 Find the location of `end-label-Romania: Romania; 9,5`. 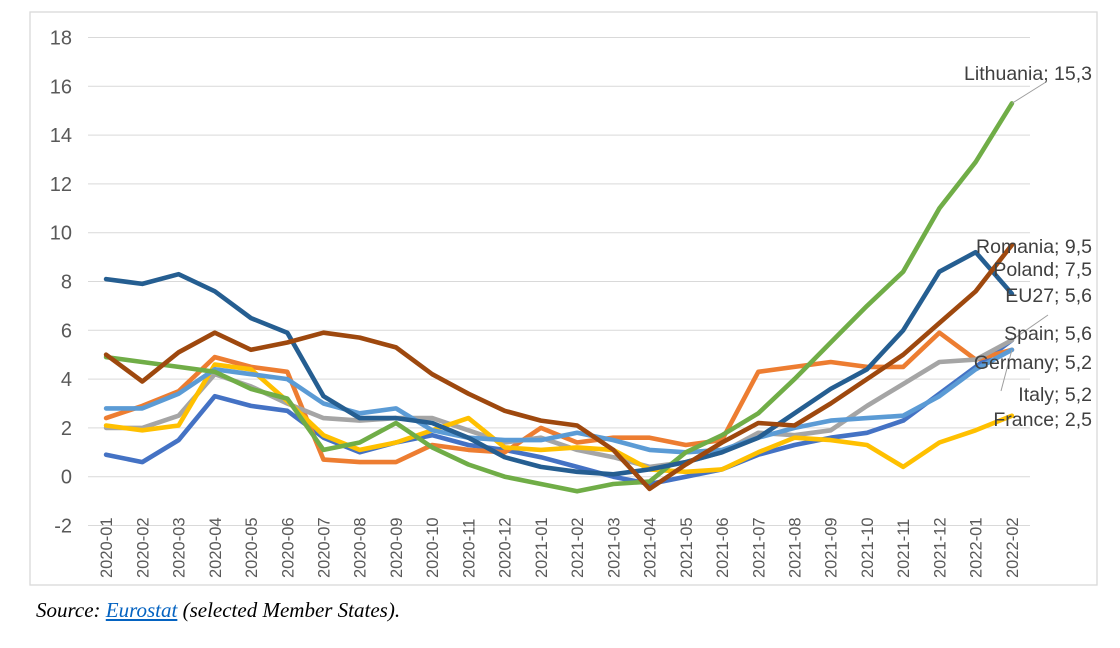

end-label-Romania: Romania; 9,5 is located at coordinates (1034, 247).